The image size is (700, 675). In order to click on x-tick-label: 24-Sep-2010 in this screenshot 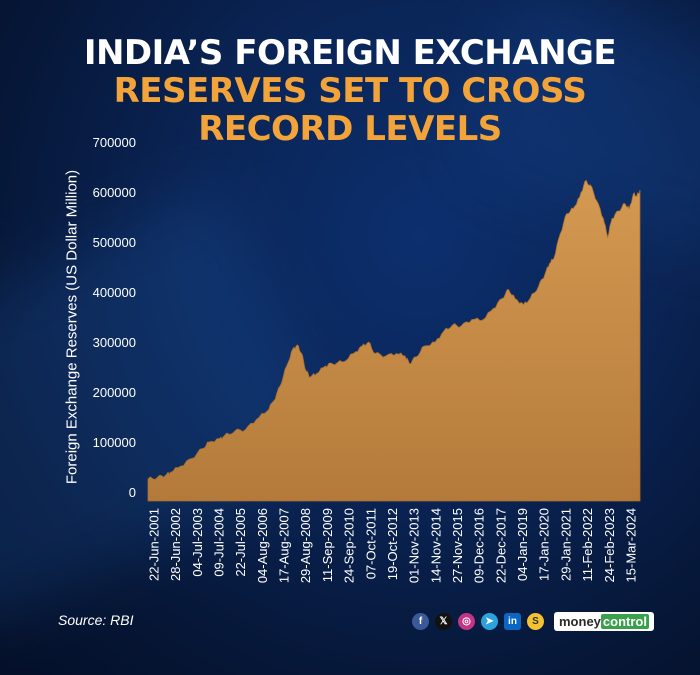, I will do `click(349, 545)`.